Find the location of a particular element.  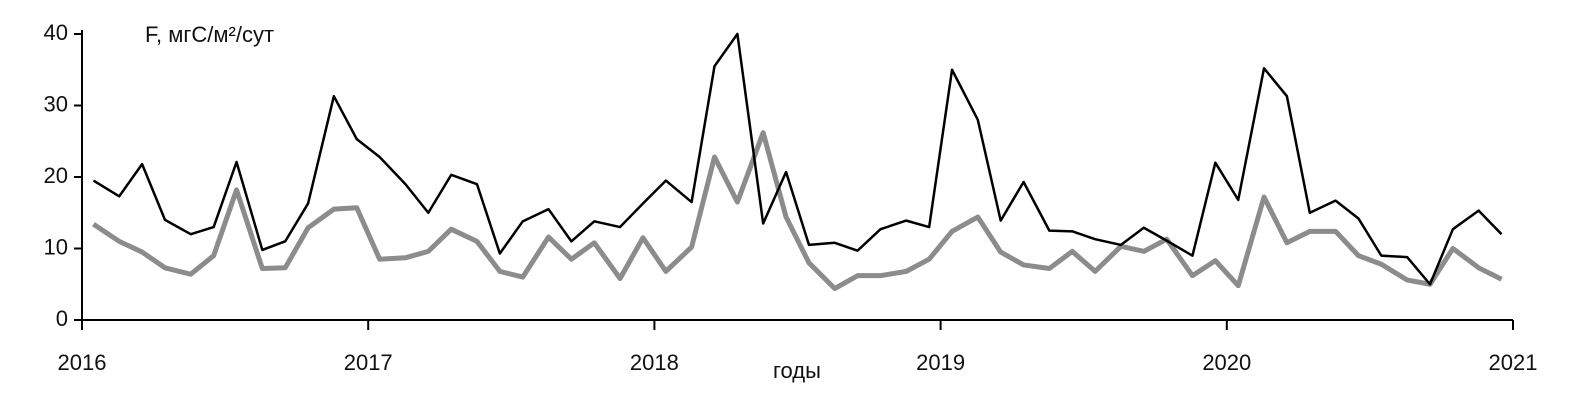

x-tick-label: 2021 is located at coordinates (1513, 362).